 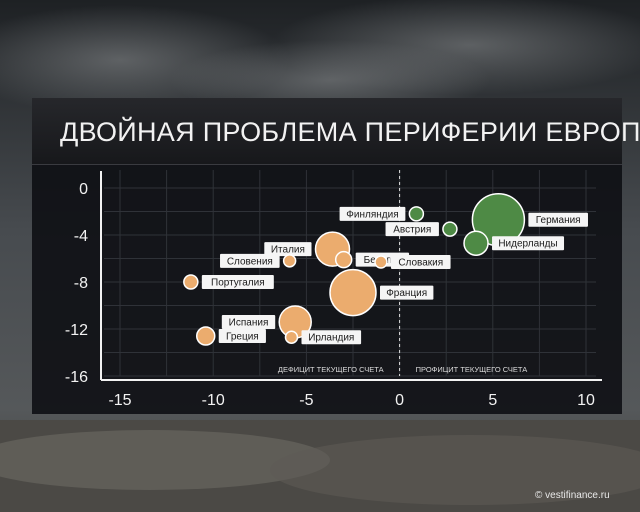 I want to click on watermark: © vestifinance.ru, so click(x=572, y=495).